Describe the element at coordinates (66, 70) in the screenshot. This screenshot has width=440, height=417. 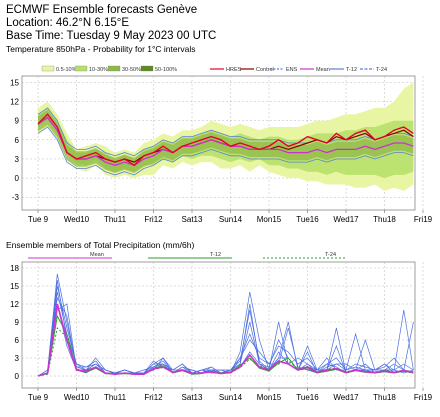
I see `legend-band-label: 0.5-10%` at that location.